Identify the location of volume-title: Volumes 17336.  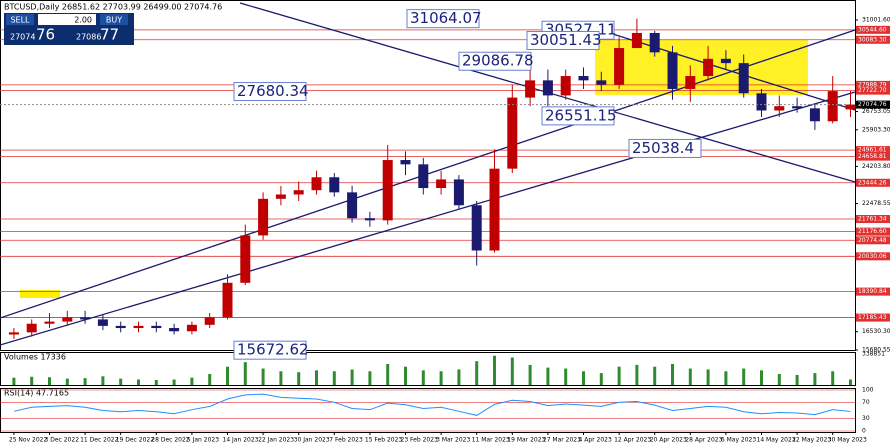
(35, 357).